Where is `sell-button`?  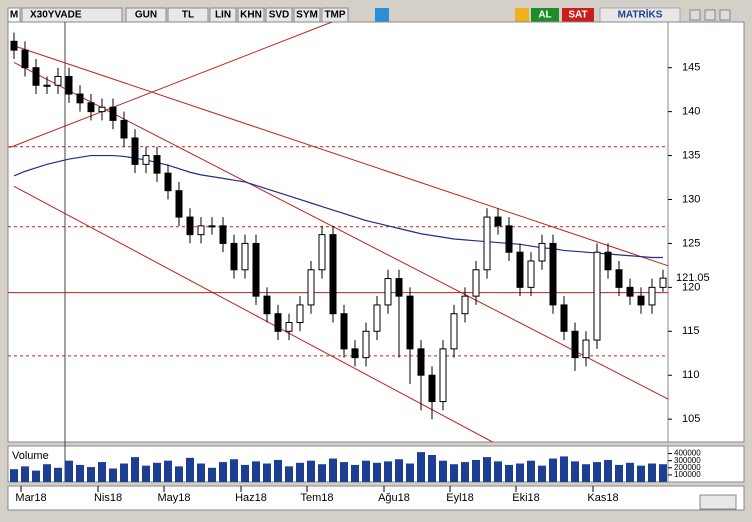 sell-button is located at coordinates (578, 15).